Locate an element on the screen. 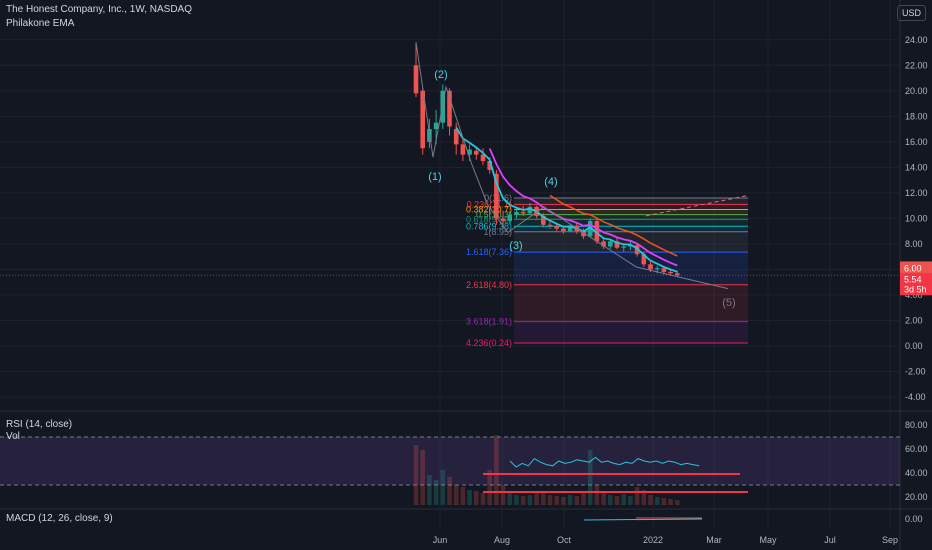  fib-level-label: 2.618(4.80) is located at coordinates (489, 285).